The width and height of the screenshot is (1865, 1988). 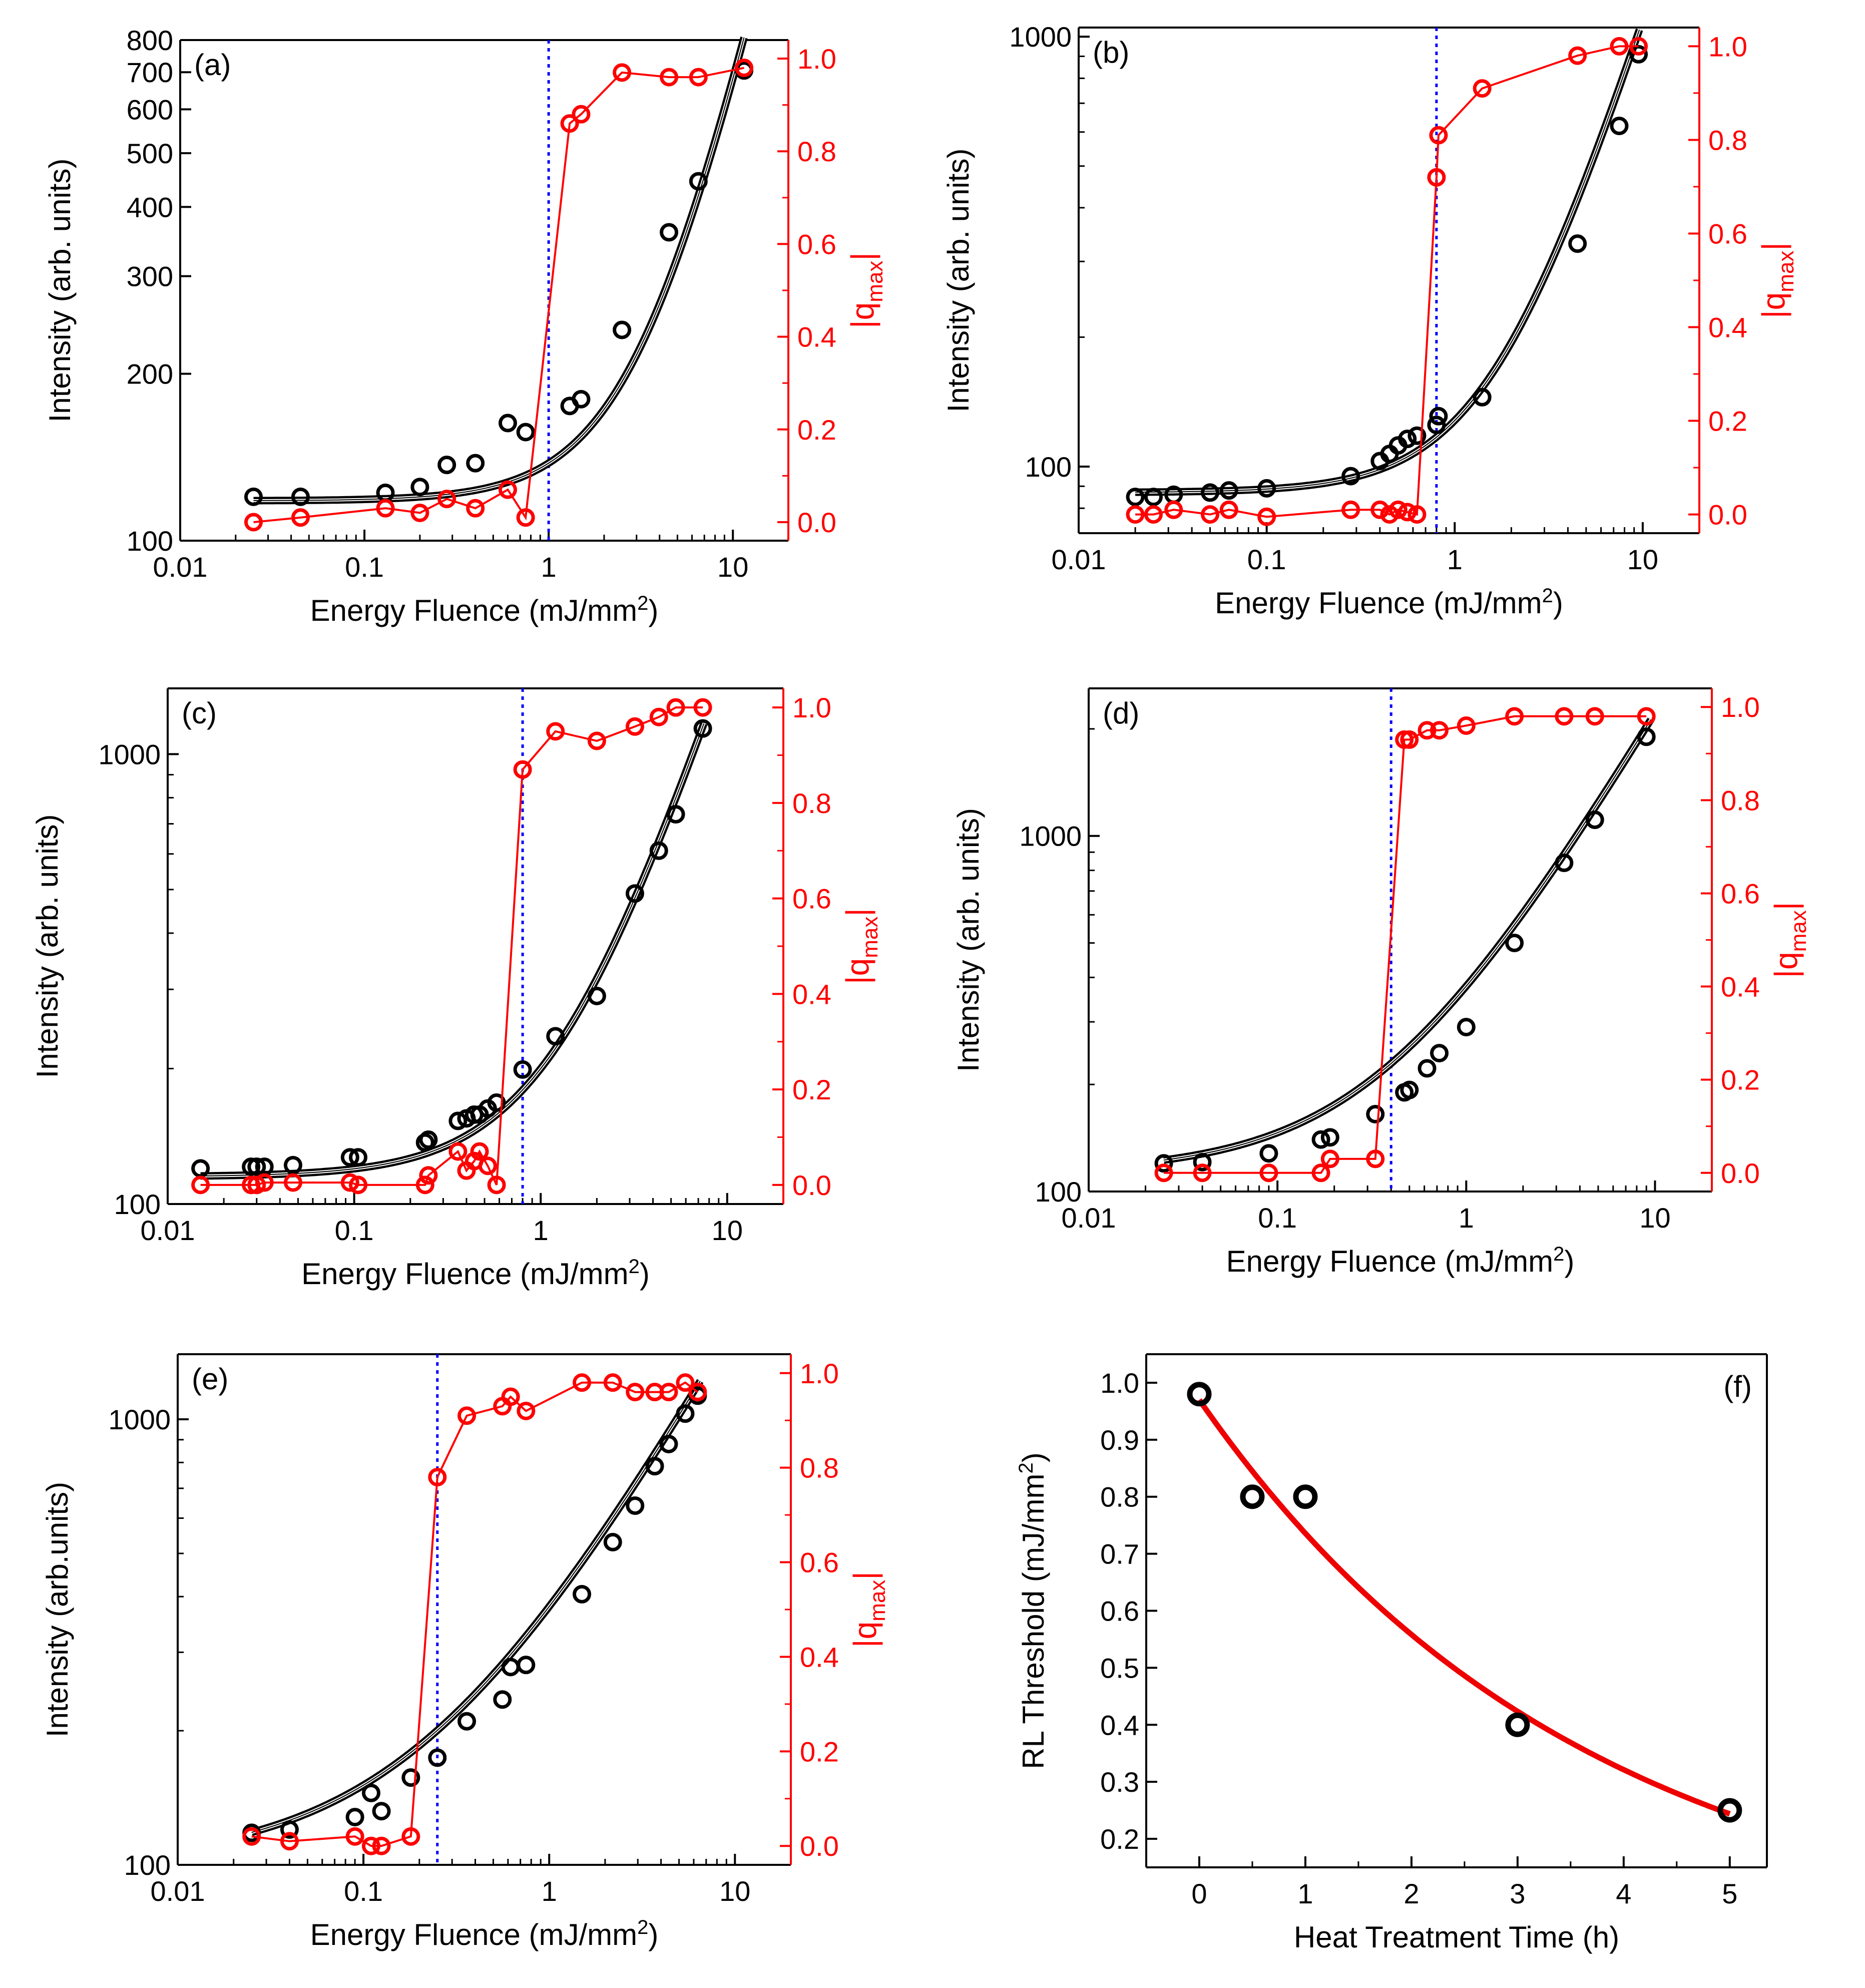 What do you see at coordinates (1032, 1610) in the screenshot?
I see `y-axis-label: RL Threshold (mJ/mm2)` at bounding box center [1032, 1610].